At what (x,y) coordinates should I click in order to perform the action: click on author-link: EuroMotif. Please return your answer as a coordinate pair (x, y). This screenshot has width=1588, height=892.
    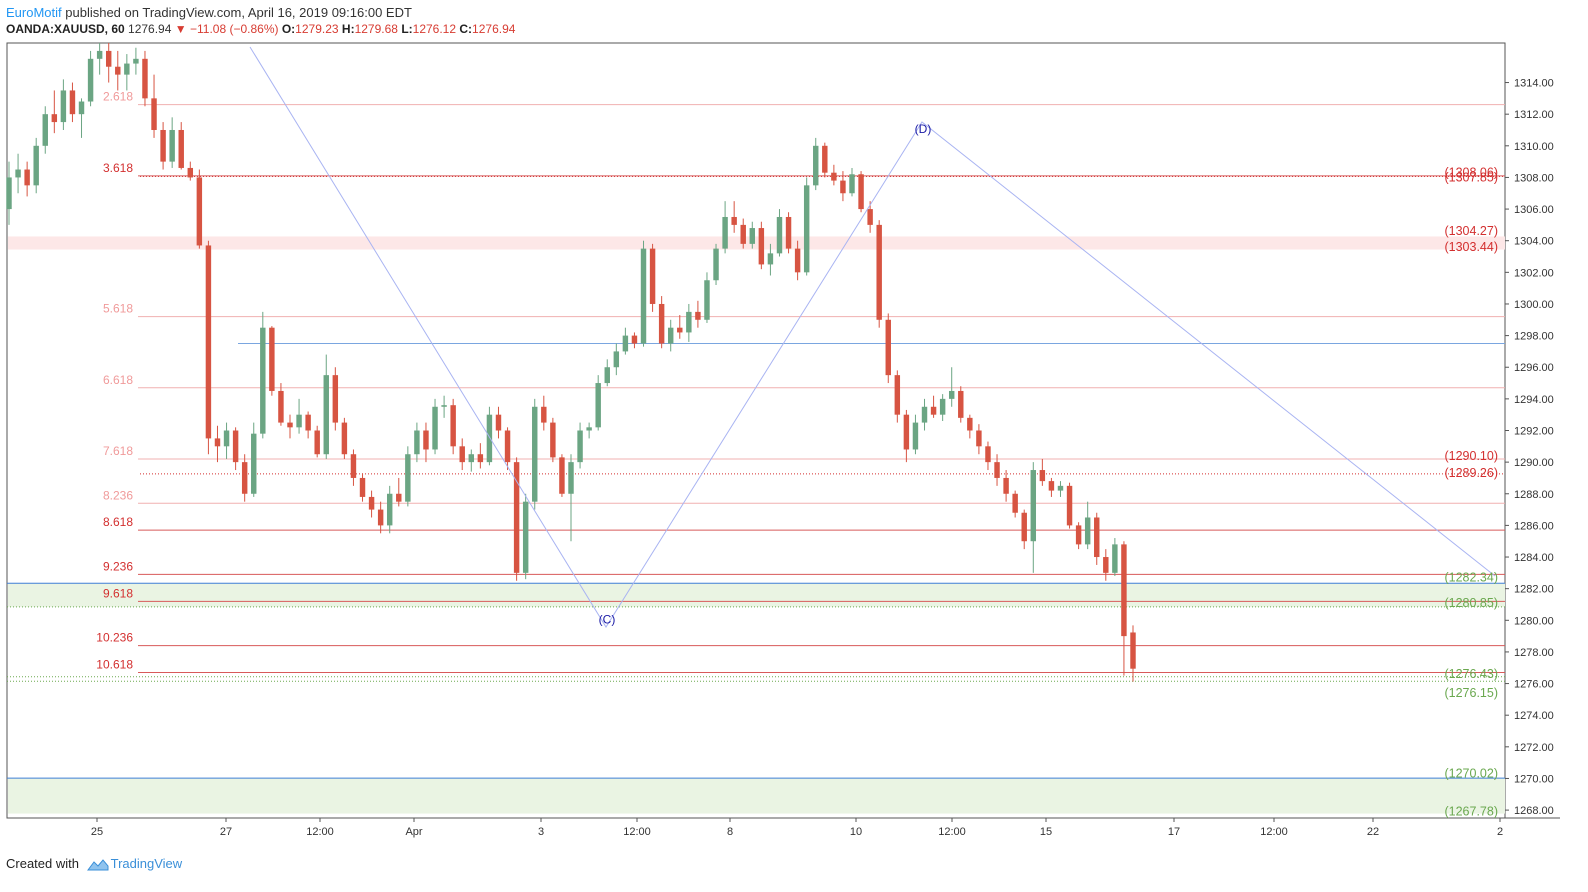
    Looking at the image, I should click on (34, 12).